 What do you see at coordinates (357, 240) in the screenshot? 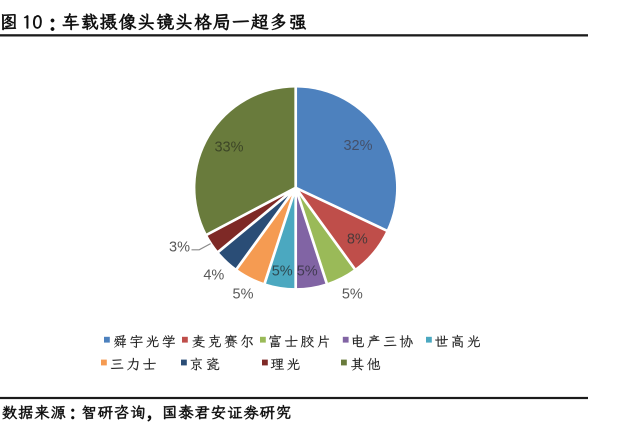
I see `svg-text: 8%` at bounding box center [357, 240].